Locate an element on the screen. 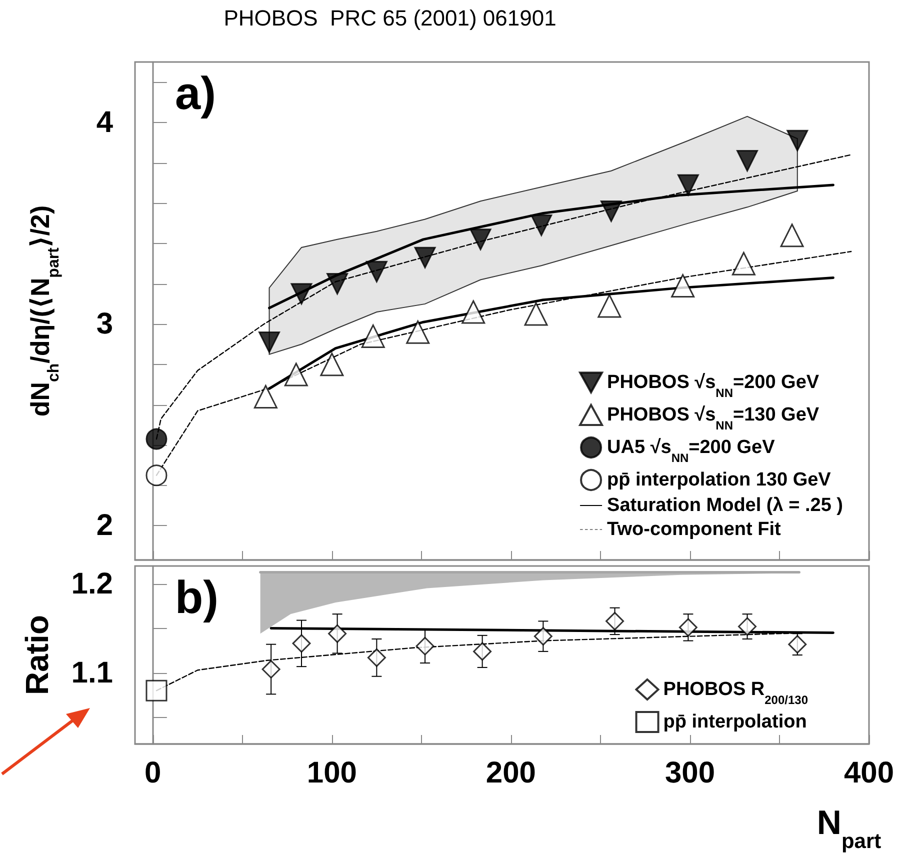 The image size is (923, 857). legend-label: pp̄ interpolation is located at coordinates (735, 722).